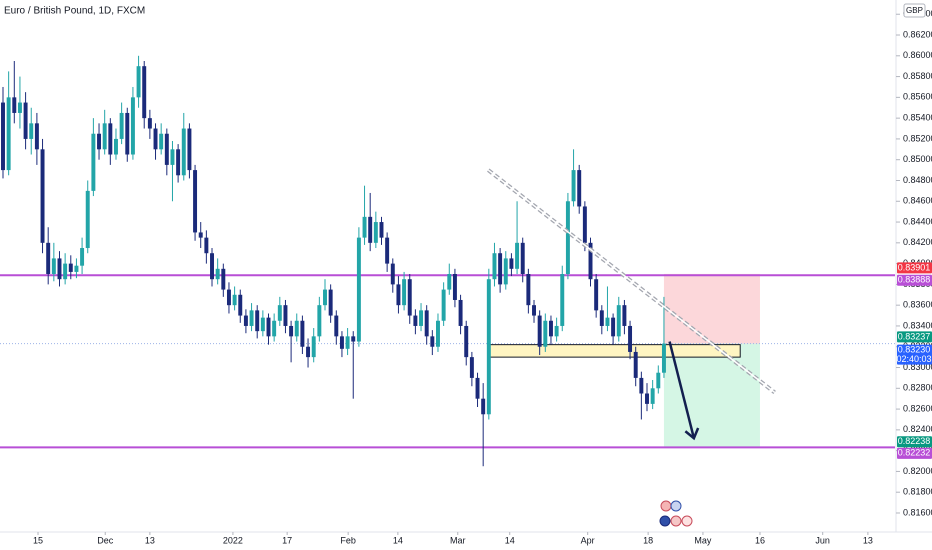 The width and height of the screenshot is (932, 550). I want to click on indicator-icons, so click(676, 513).